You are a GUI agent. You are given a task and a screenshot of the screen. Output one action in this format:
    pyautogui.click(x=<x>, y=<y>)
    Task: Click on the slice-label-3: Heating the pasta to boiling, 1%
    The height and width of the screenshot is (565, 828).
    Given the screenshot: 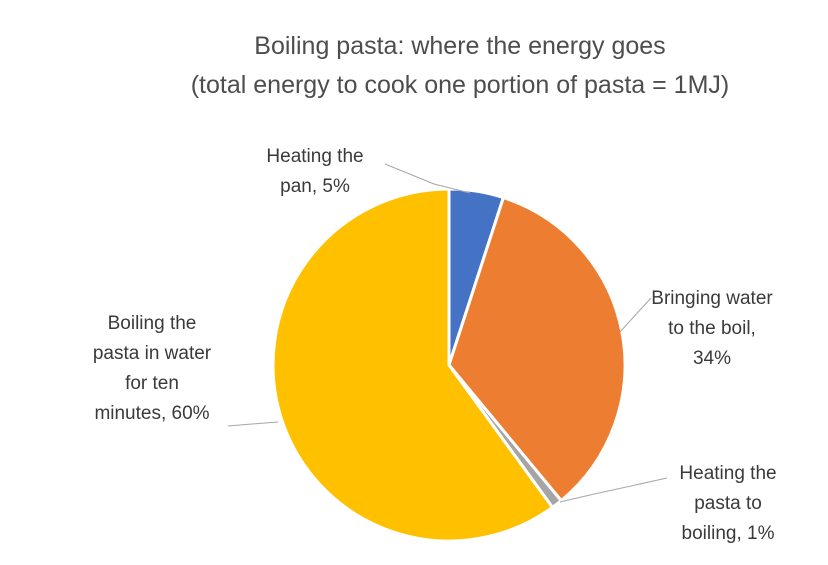 What is the action you would take?
    pyautogui.click(x=727, y=503)
    